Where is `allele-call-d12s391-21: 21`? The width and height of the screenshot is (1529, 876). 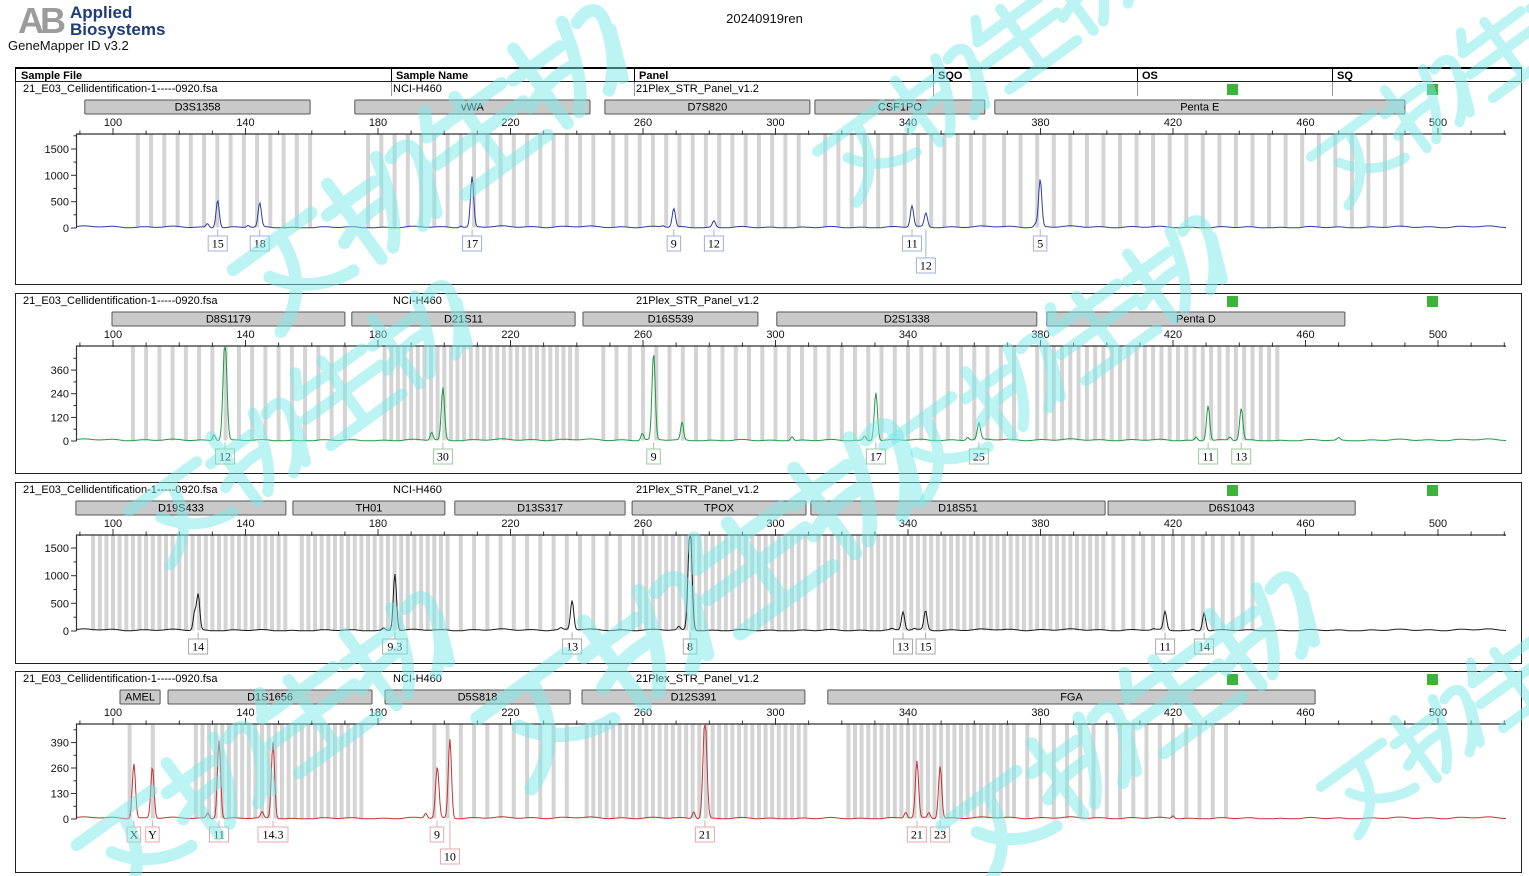
allele-call-d12s391-21: 21 is located at coordinates (705, 835).